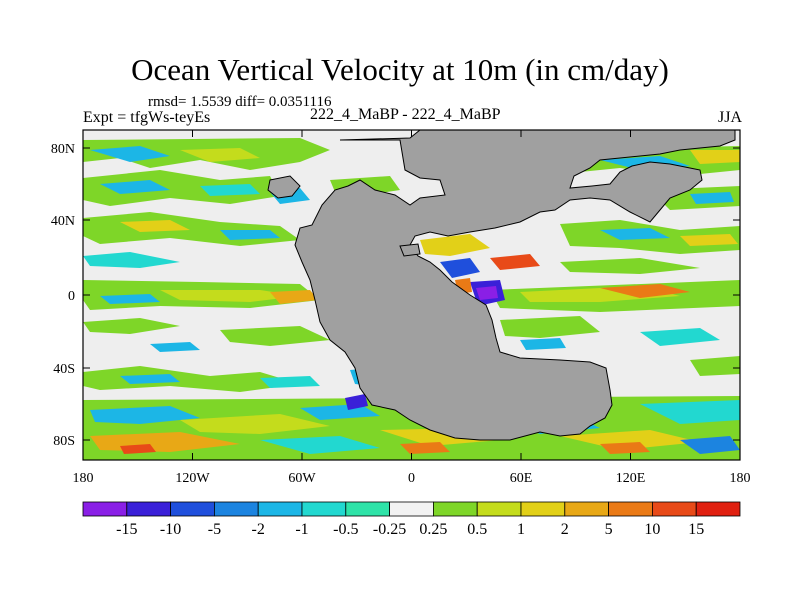 This screenshot has width=800, height=600. I want to click on stats-line: rmsd= 1.5539 diff= 0.0351116, so click(240, 102).